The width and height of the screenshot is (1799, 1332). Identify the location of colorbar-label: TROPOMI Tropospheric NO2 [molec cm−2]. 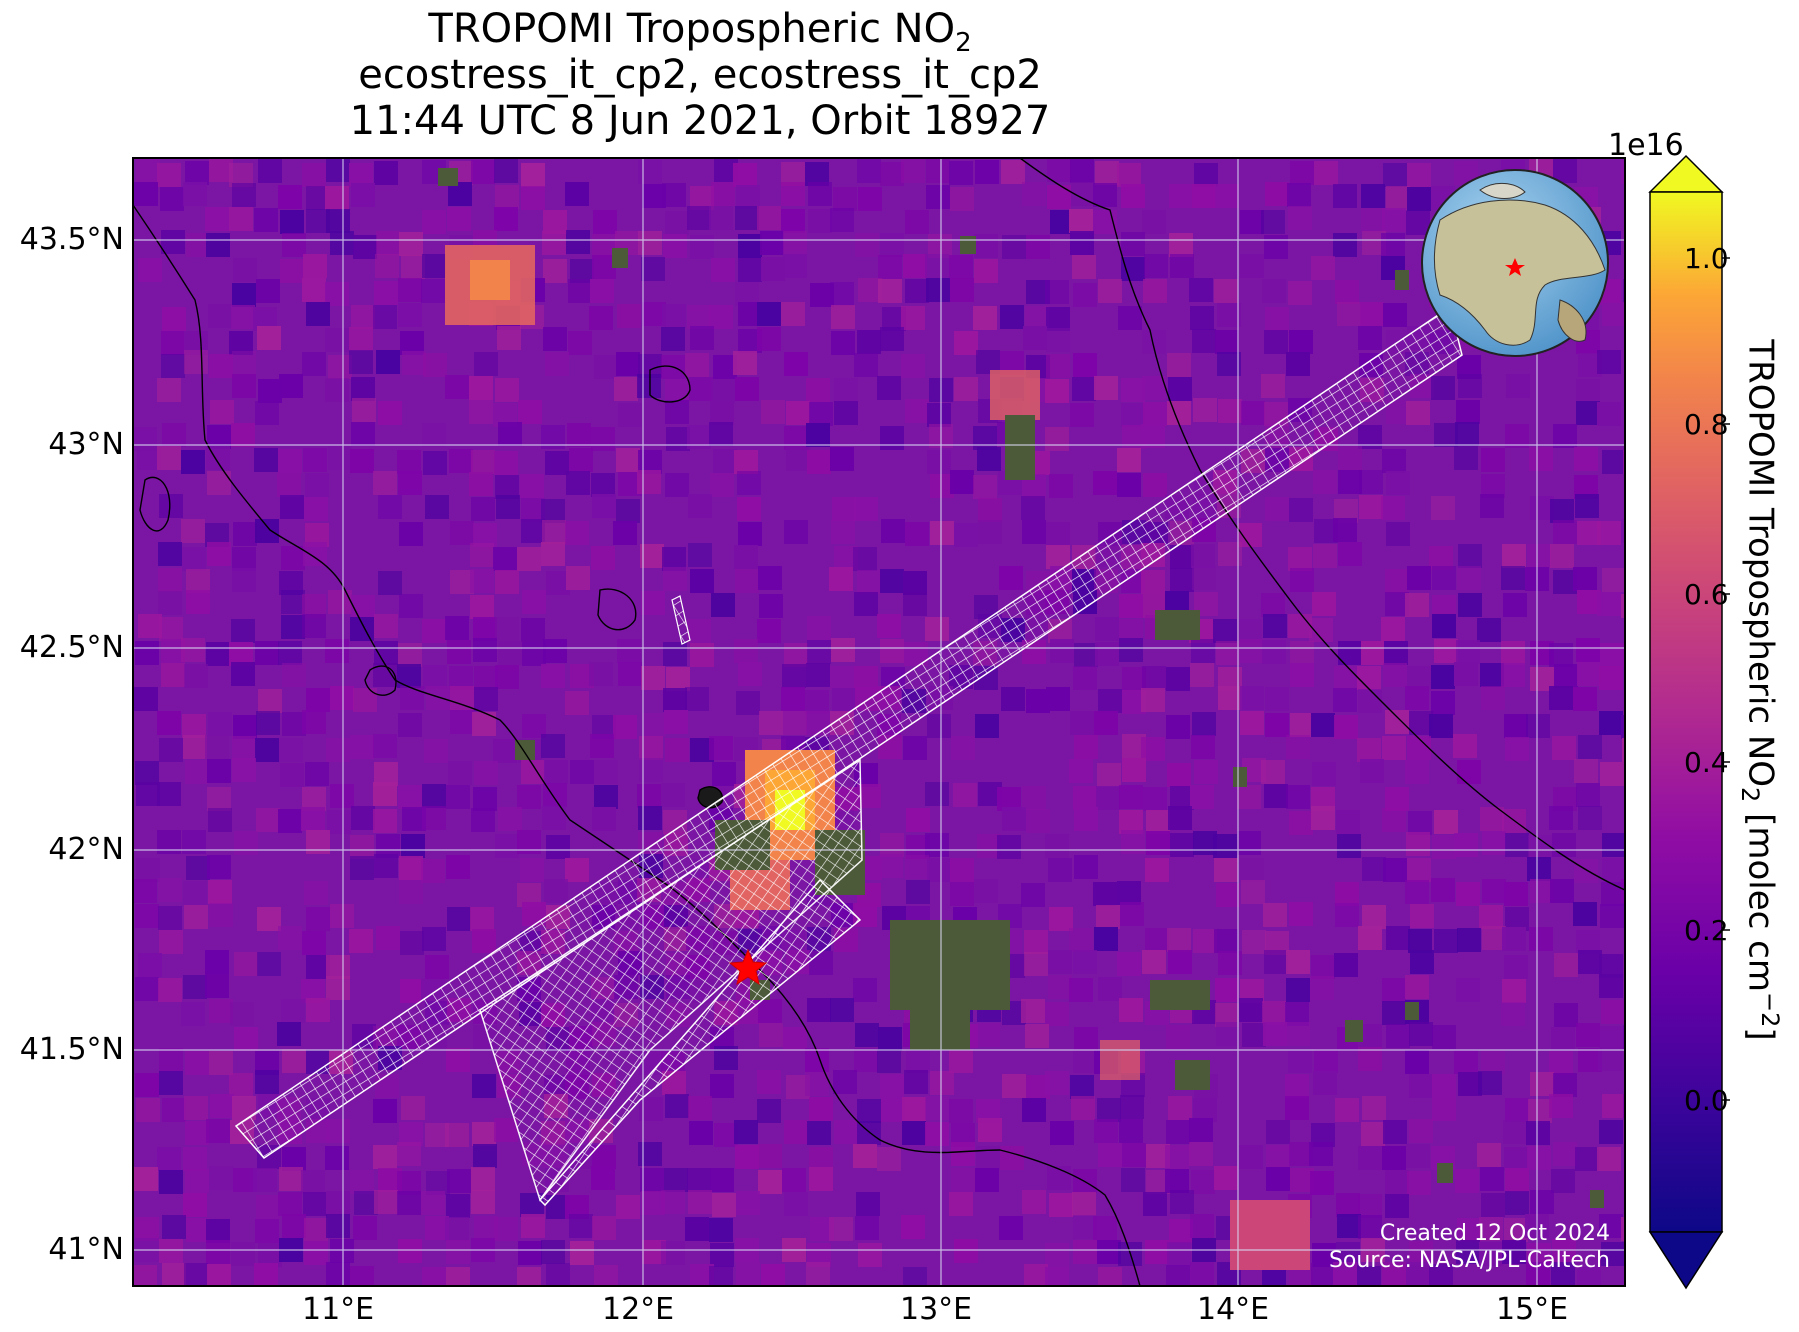
(1760, 690).